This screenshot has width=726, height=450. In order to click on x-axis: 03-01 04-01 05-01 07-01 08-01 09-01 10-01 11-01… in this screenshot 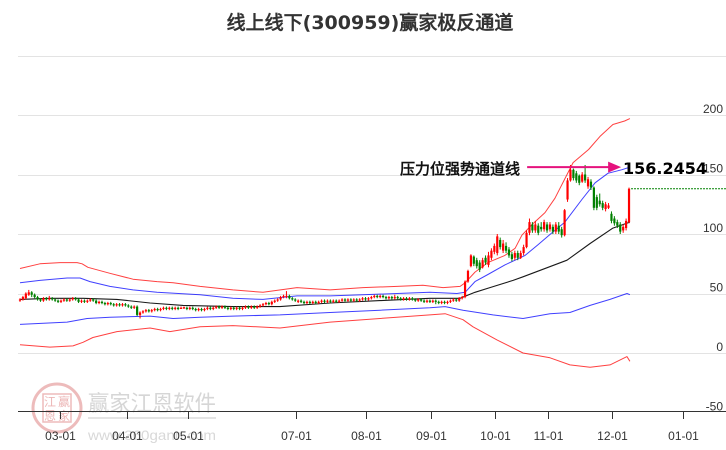, I will do `click(372, 427)`.